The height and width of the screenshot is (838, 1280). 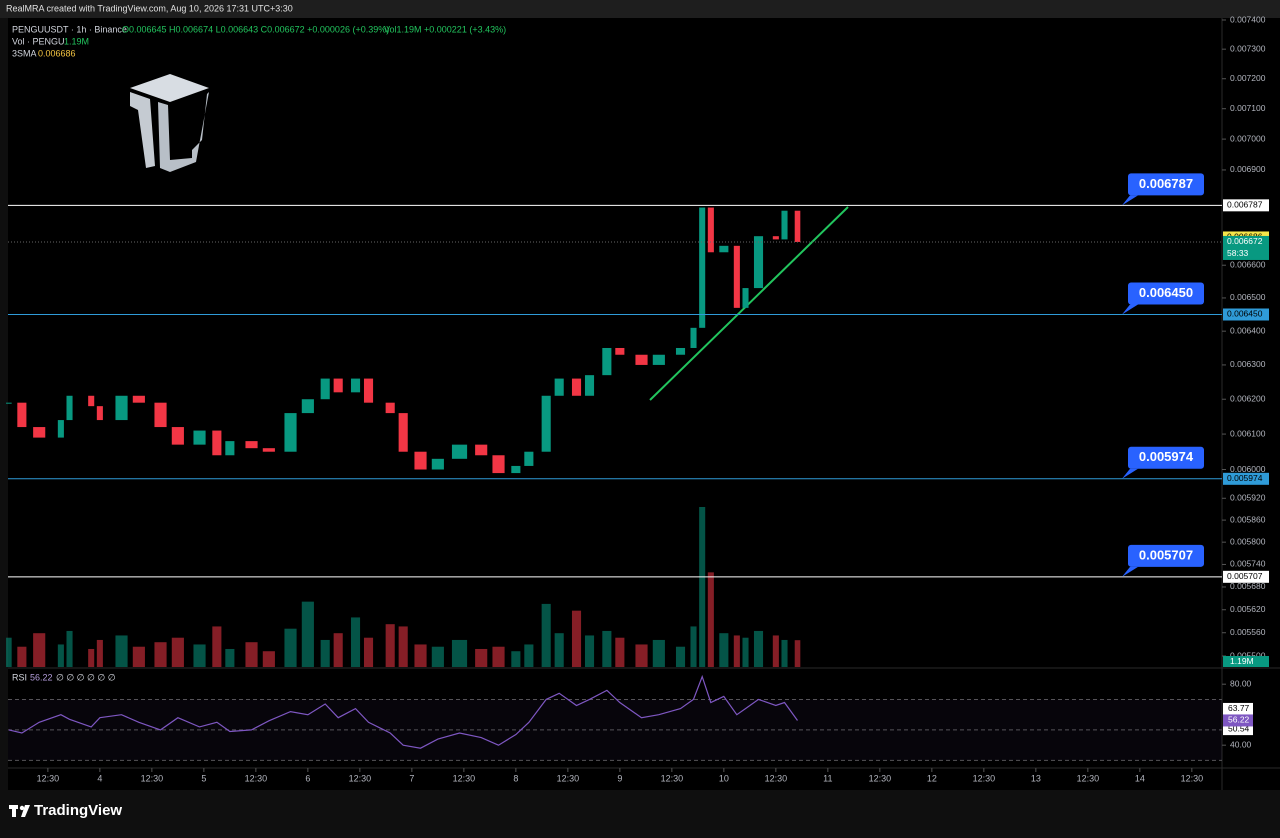 What do you see at coordinates (86, 677) in the screenshot?
I see `rsi-placeholders: ∅ ∅ ∅ ∅ ∅ ∅` at bounding box center [86, 677].